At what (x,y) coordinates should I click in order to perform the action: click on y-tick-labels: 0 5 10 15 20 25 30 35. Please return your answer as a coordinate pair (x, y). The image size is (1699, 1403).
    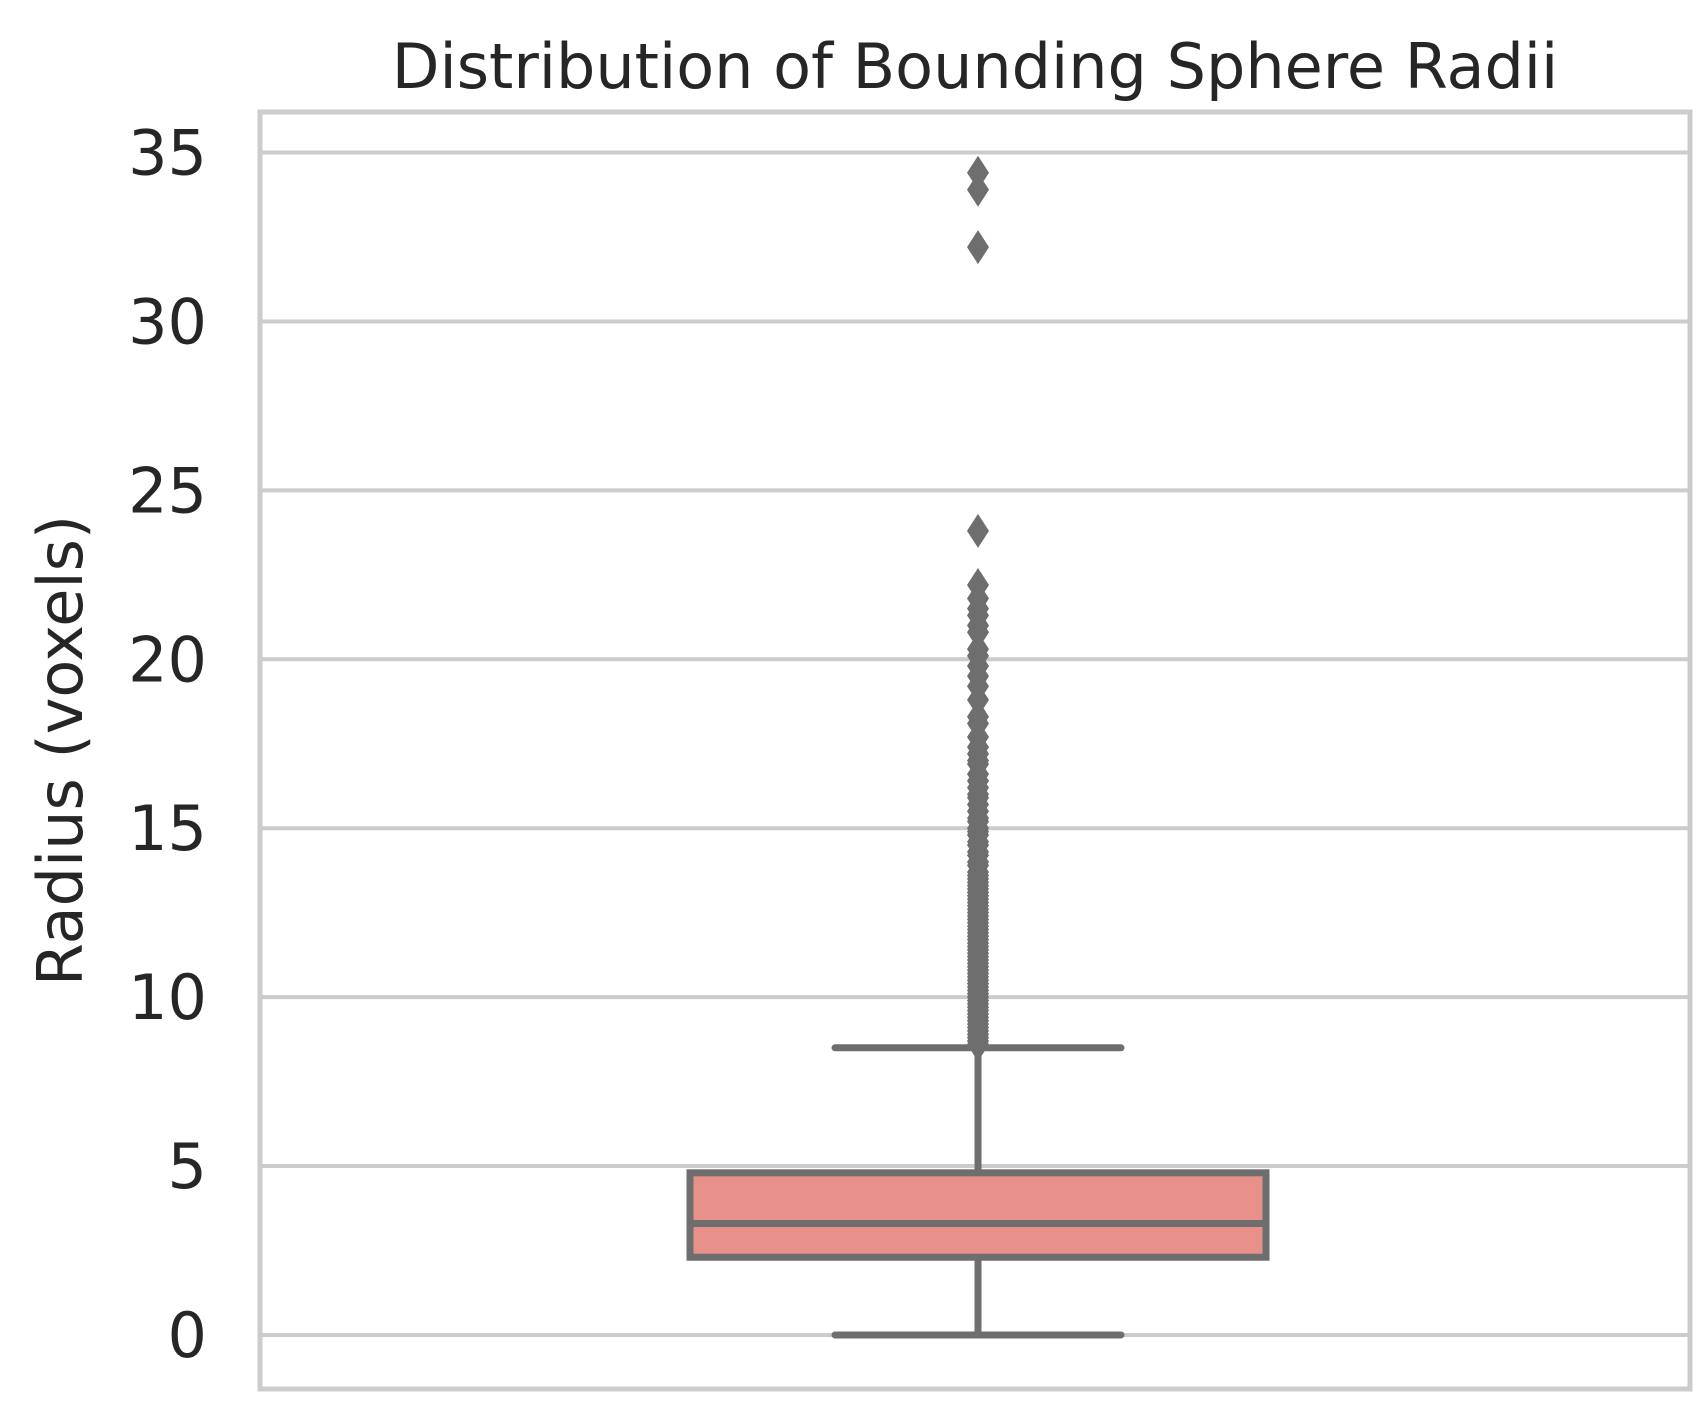
    Looking at the image, I should click on (167, 744).